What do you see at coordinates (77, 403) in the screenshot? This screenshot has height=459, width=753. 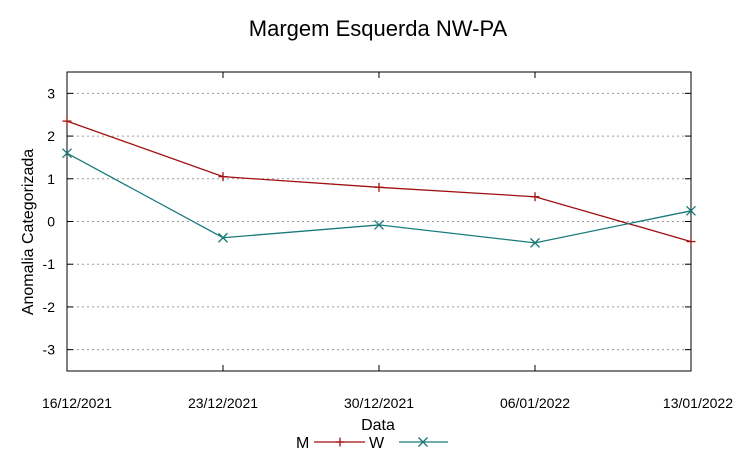 I see `x-tick-label: 16/12/2021` at bounding box center [77, 403].